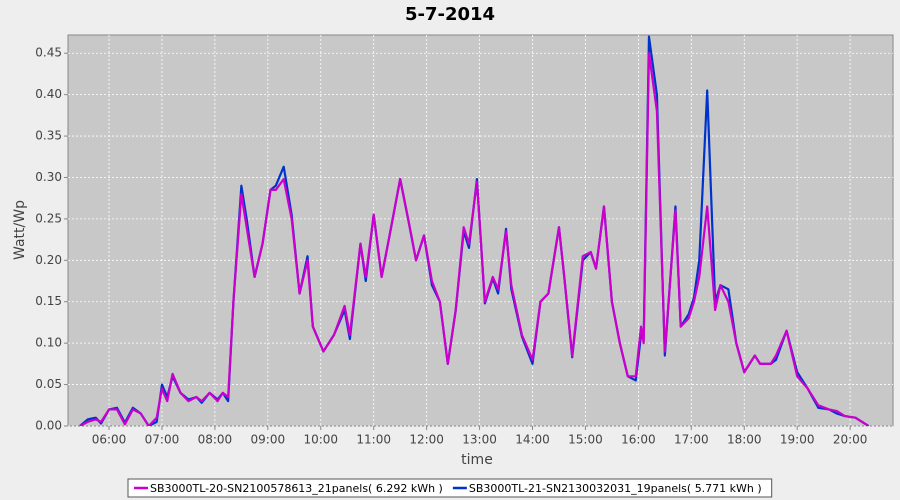 This screenshot has width=900, height=500. What do you see at coordinates (48, 94) in the screenshot?
I see `y-tick-label: 0.40` at bounding box center [48, 94].